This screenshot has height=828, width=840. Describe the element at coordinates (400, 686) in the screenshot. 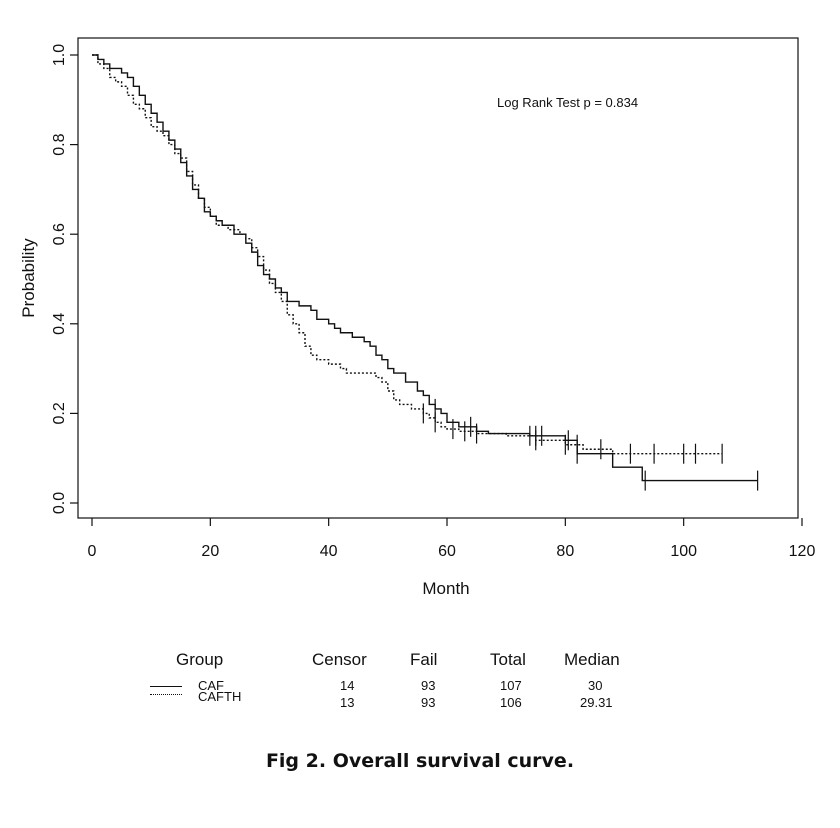

I see `legend-row-caf: CAF 14 93 107 30` at that location.